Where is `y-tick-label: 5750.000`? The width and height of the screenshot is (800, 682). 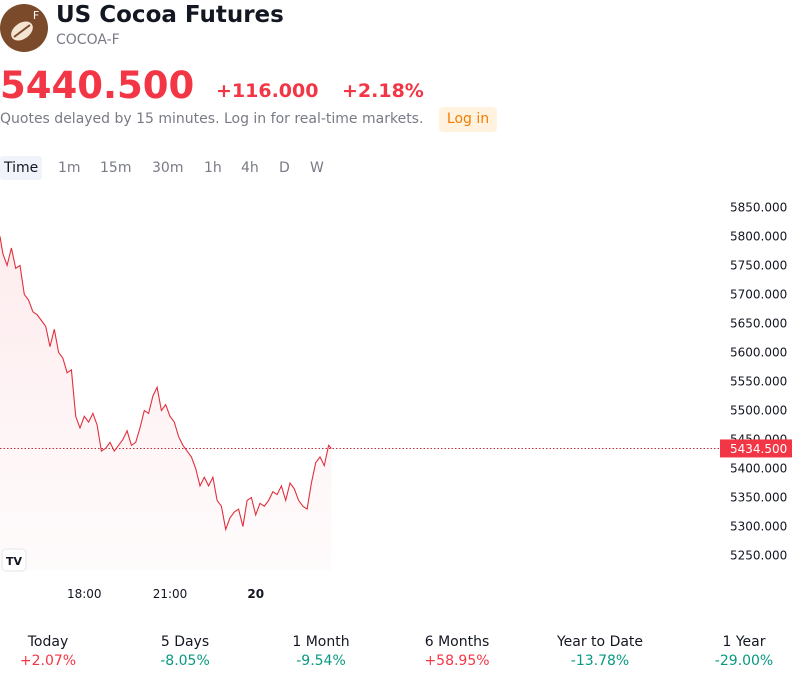 y-tick-label: 5750.000 is located at coordinates (758, 265).